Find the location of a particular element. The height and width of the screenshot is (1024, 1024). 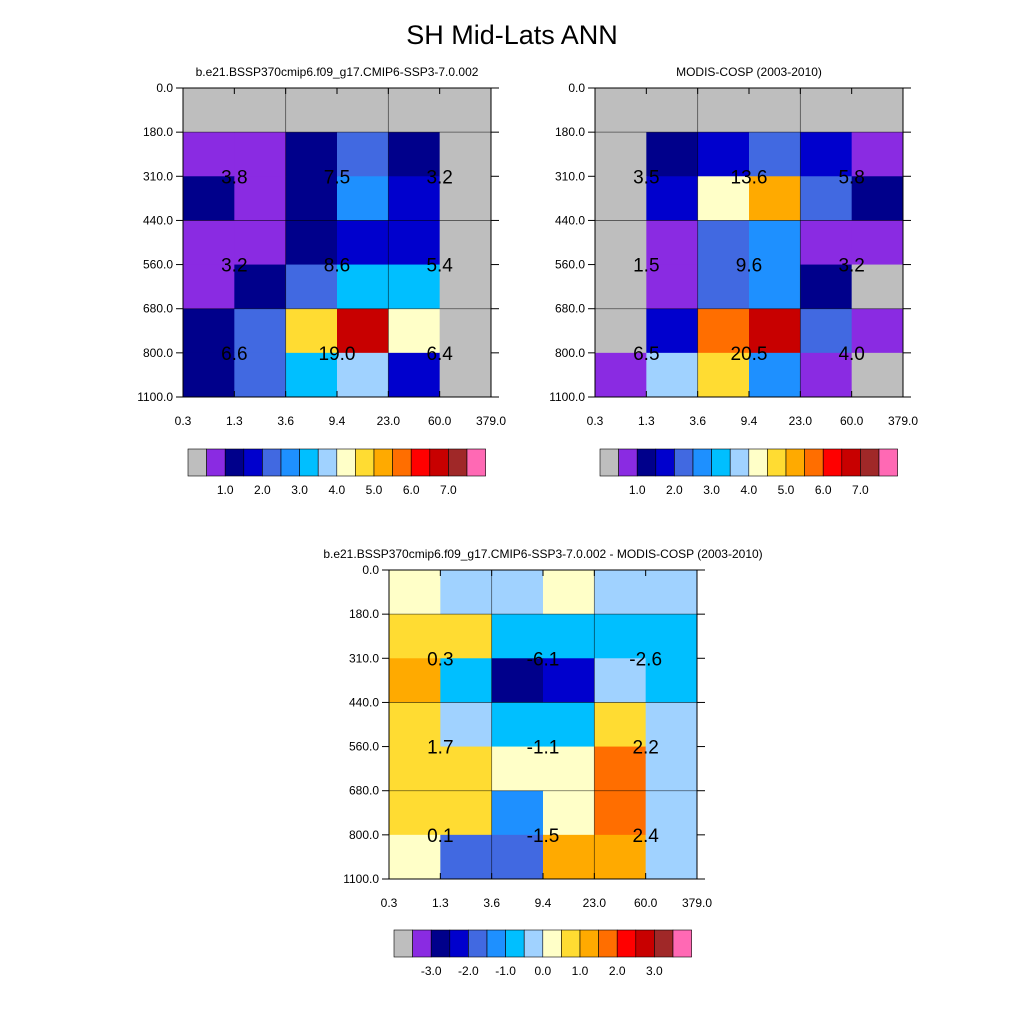

colorbar-label: 1.0 is located at coordinates (580, 971).